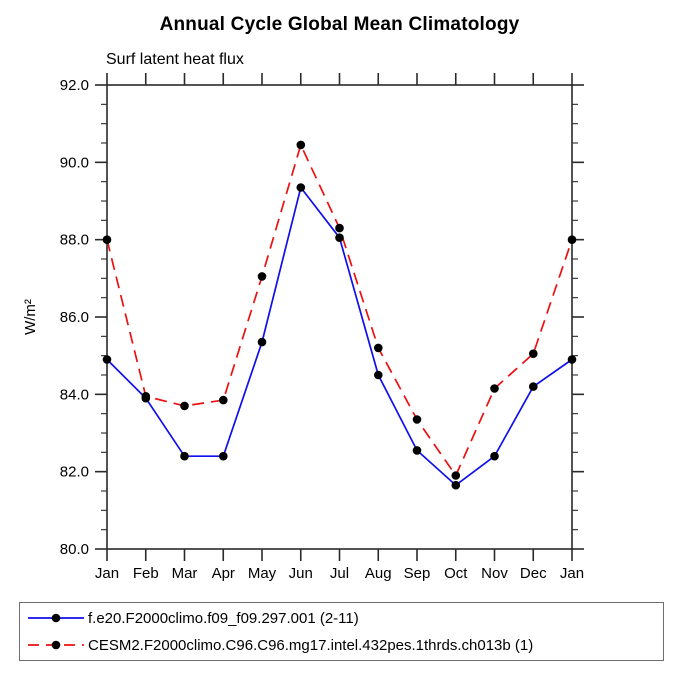 The width and height of the screenshot is (682, 682). What do you see at coordinates (146, 573) in the screenshot?
I see `x-tick-label: Feb` at bounding box center [146, 573].